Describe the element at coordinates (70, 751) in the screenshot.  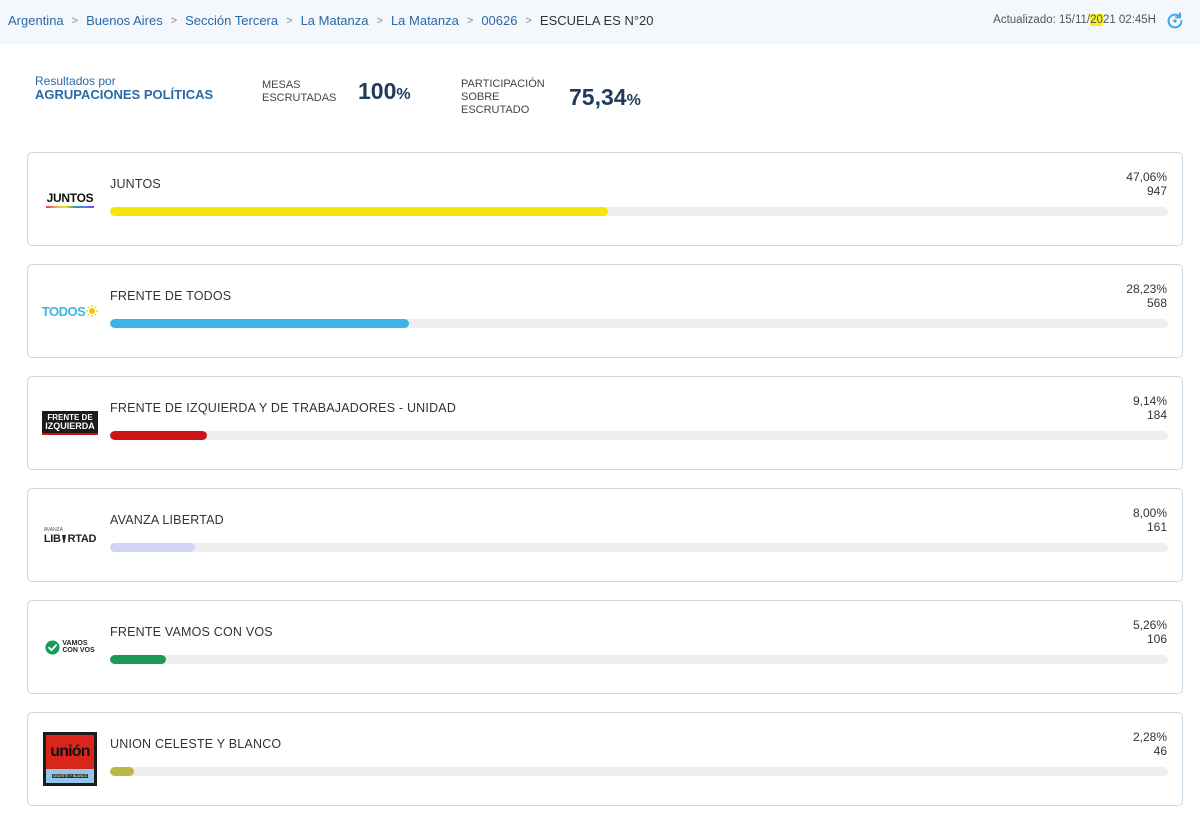
I see `union-logo-text: unión` at that location.